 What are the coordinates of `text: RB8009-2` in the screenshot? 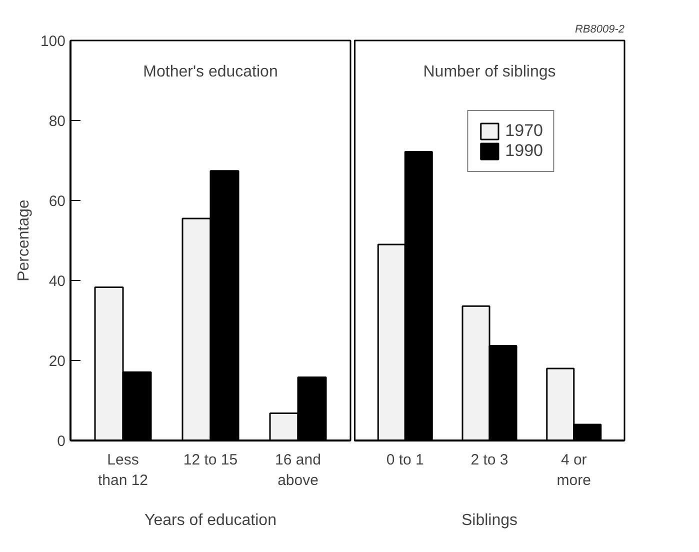 It's located at (599, 30).